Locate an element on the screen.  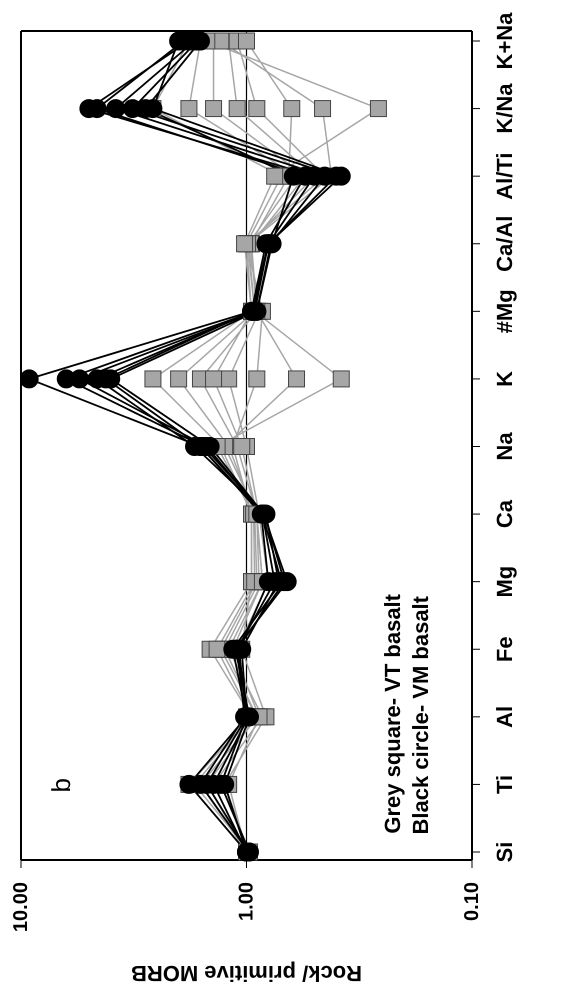
y-tick-label: Na is located at coordinates (504, 446).